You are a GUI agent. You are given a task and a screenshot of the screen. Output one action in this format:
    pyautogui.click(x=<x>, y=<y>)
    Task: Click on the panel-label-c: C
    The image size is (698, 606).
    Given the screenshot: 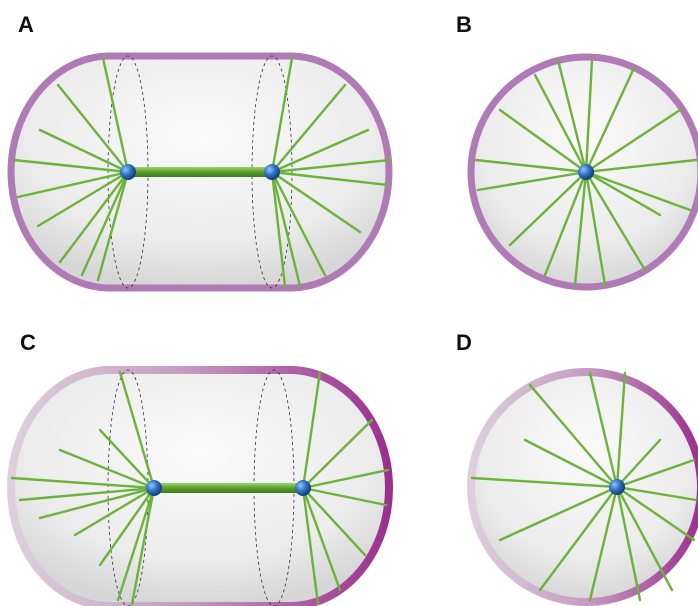 What is the action you would take?
    pyautogui.click(x=28, y=342)
    